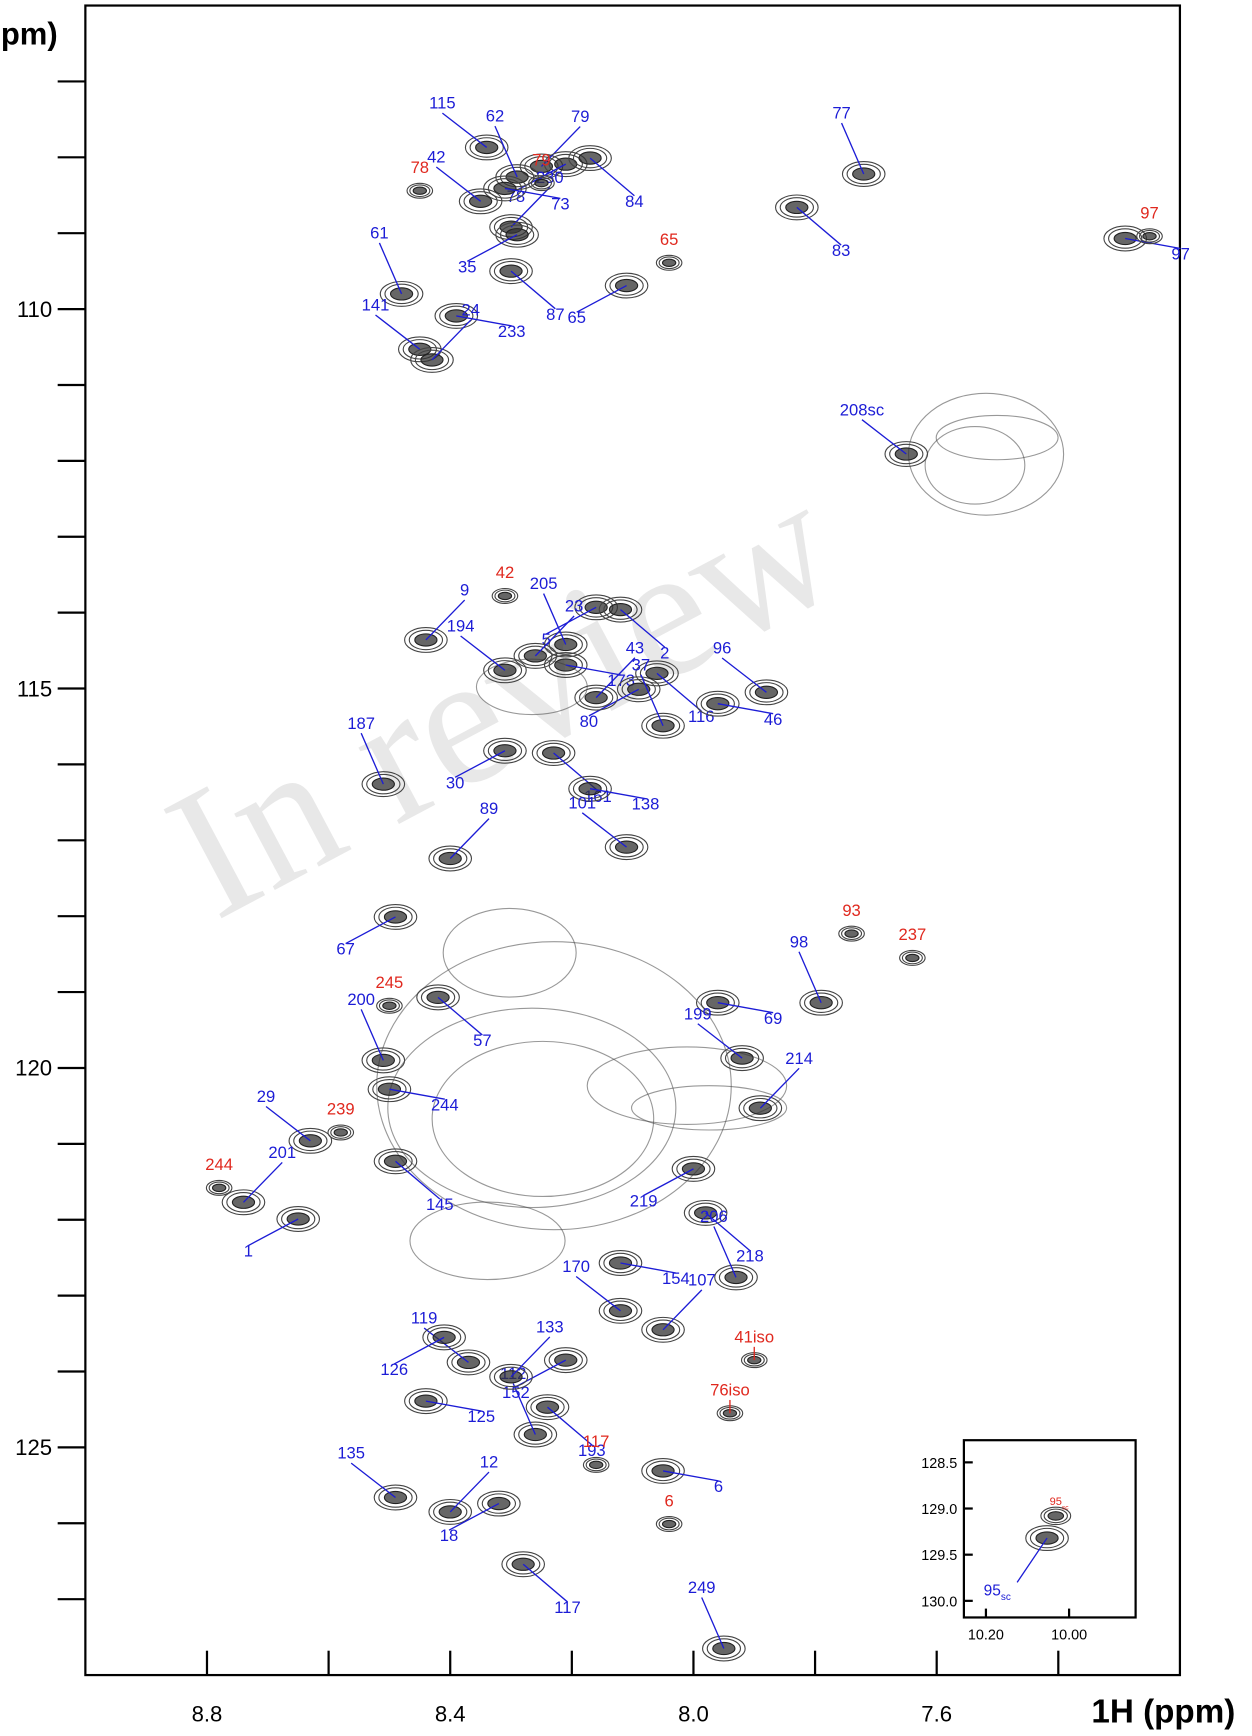 The width and height of the screenshot is (1252, 1736). I want to click on peak-label: 79, so click(580, 116).